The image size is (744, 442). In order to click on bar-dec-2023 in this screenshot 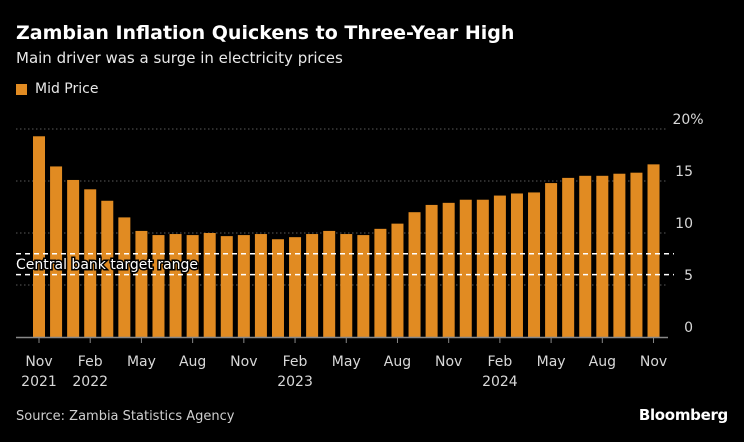, I will do `click(465, 268)`.